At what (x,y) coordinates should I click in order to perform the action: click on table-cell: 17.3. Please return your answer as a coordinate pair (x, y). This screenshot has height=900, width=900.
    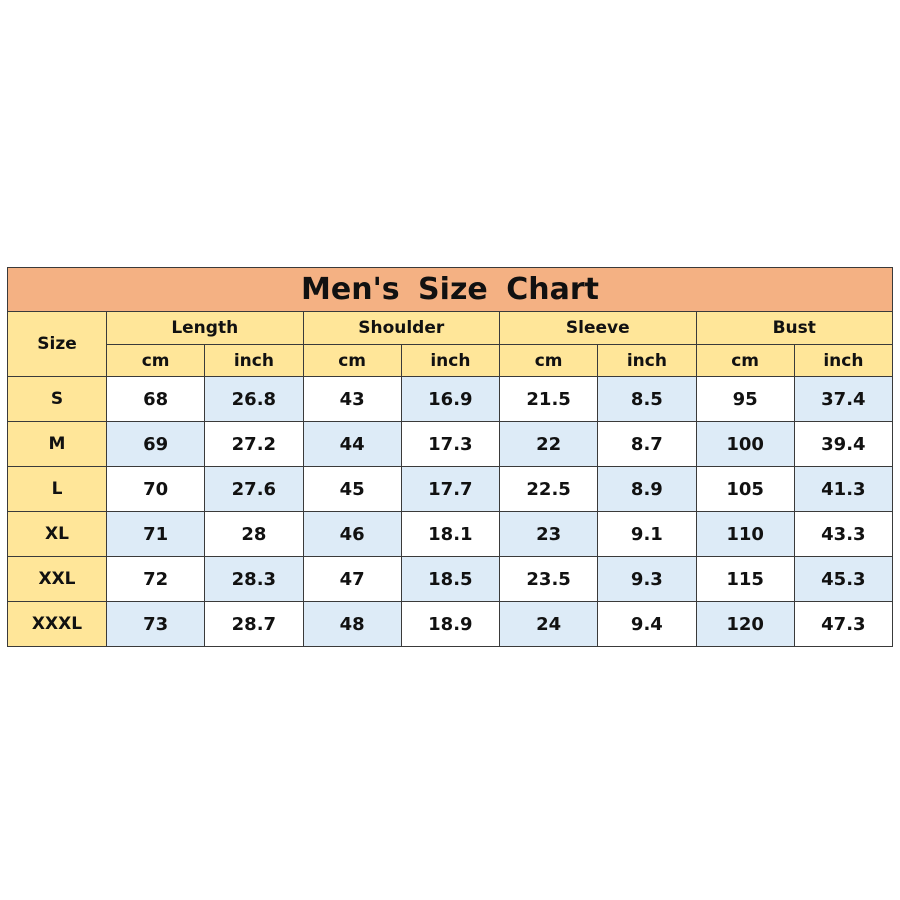
    Looking at the image, I should click on (450, 444).